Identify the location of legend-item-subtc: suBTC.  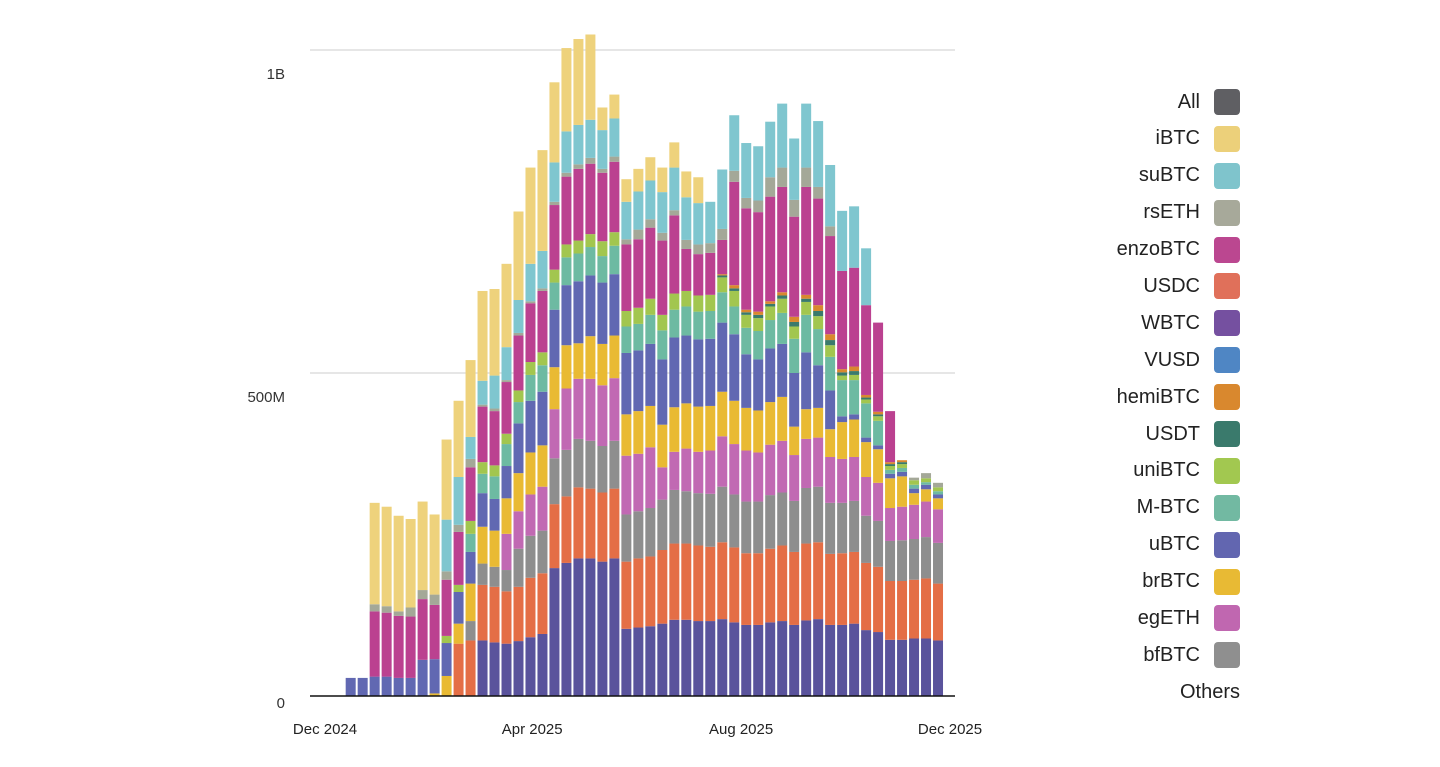
(1150, 175).